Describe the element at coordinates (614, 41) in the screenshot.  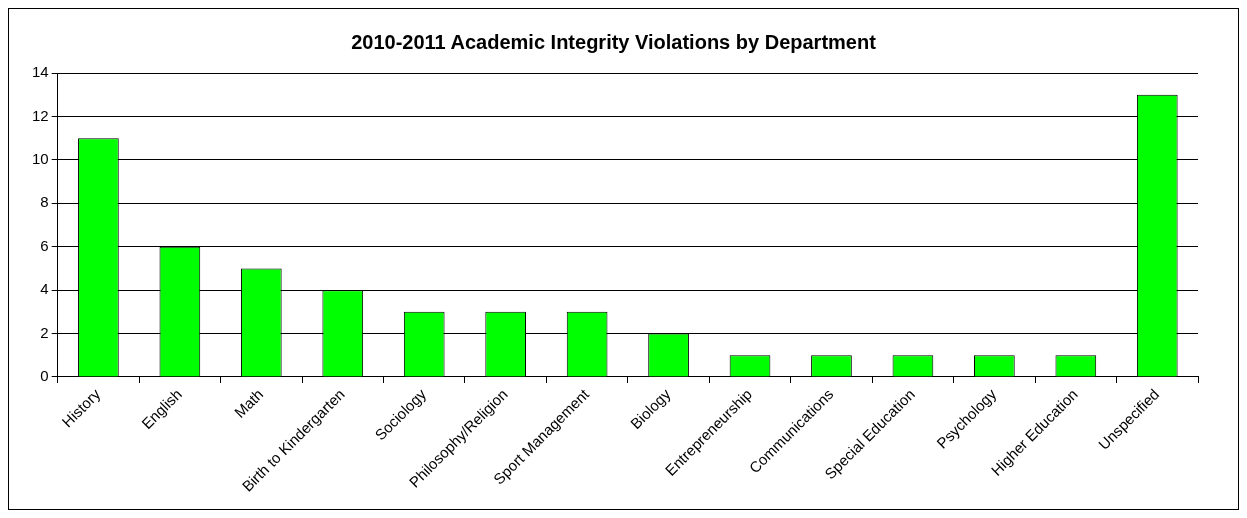
I see `chart-title: 2010-2011 Academic Integrity Violations by Department` at that location.